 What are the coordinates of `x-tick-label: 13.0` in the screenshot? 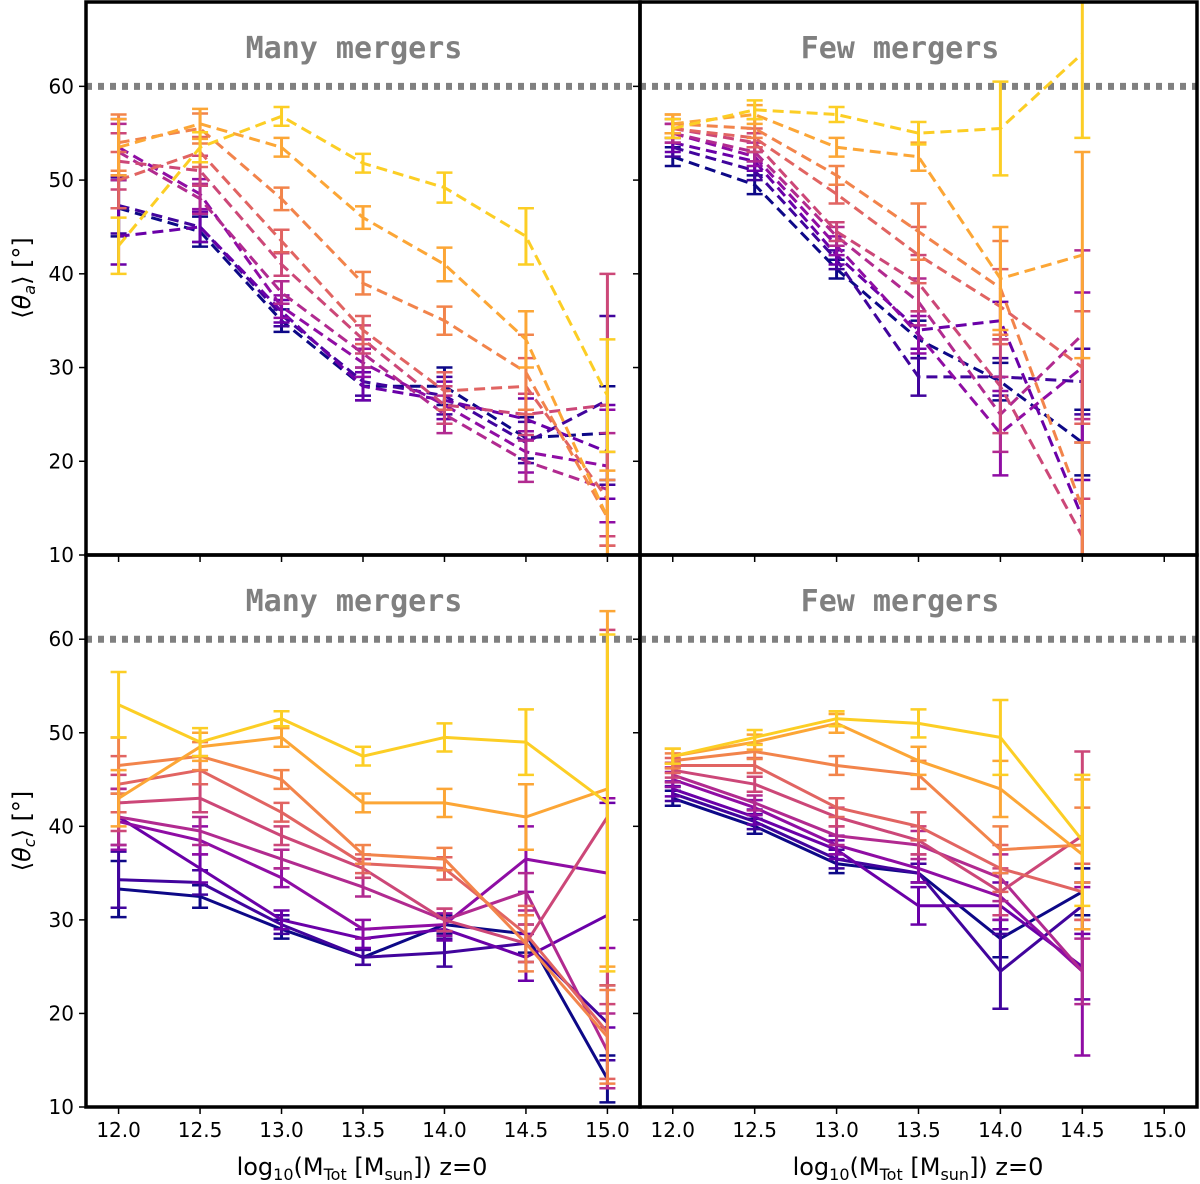 It's located at (281, 1130).